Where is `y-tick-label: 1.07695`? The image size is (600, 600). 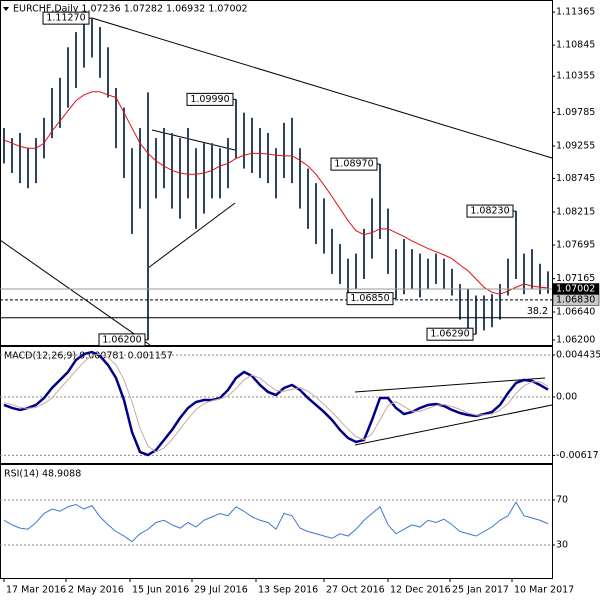
y-tick-label: 1.07695 is located at coordinates (575, 245).